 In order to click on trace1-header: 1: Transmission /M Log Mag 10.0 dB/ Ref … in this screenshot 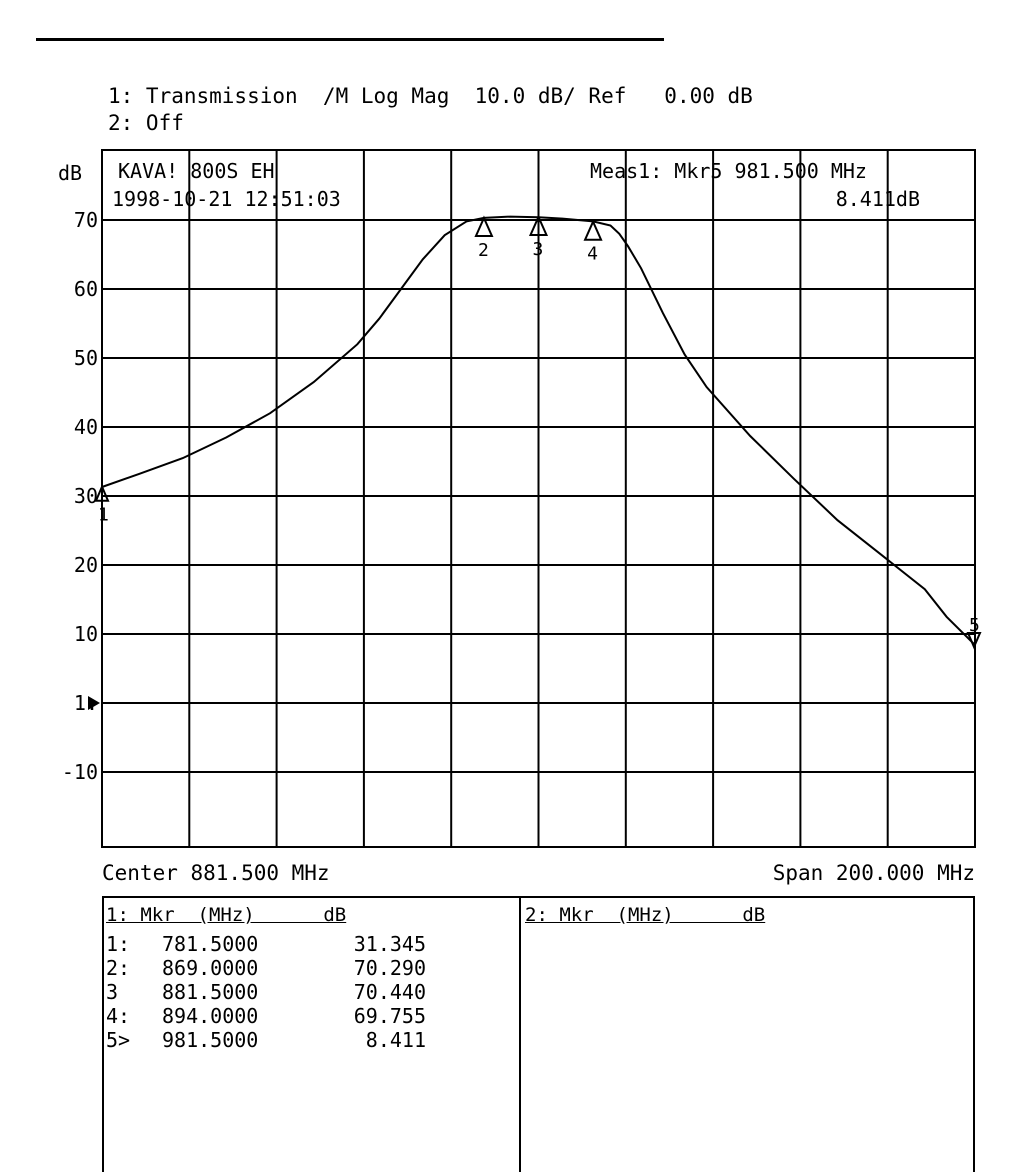, I will do `click(430, 96)`.